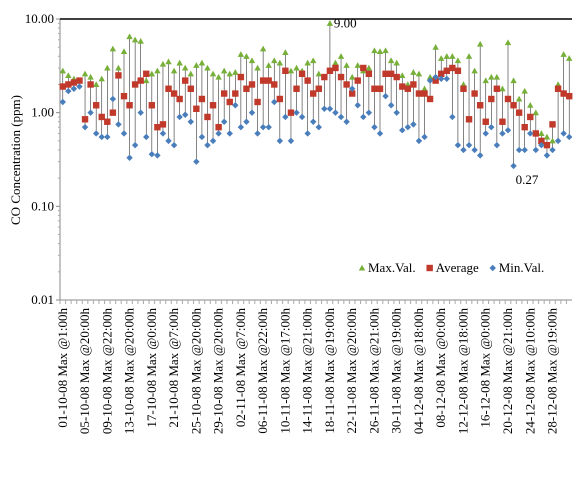 The height and width of the screenshot is (497, 574). I want to click on x-tick-label: 01-10-08 Max @1:00h, so click(62, 368).